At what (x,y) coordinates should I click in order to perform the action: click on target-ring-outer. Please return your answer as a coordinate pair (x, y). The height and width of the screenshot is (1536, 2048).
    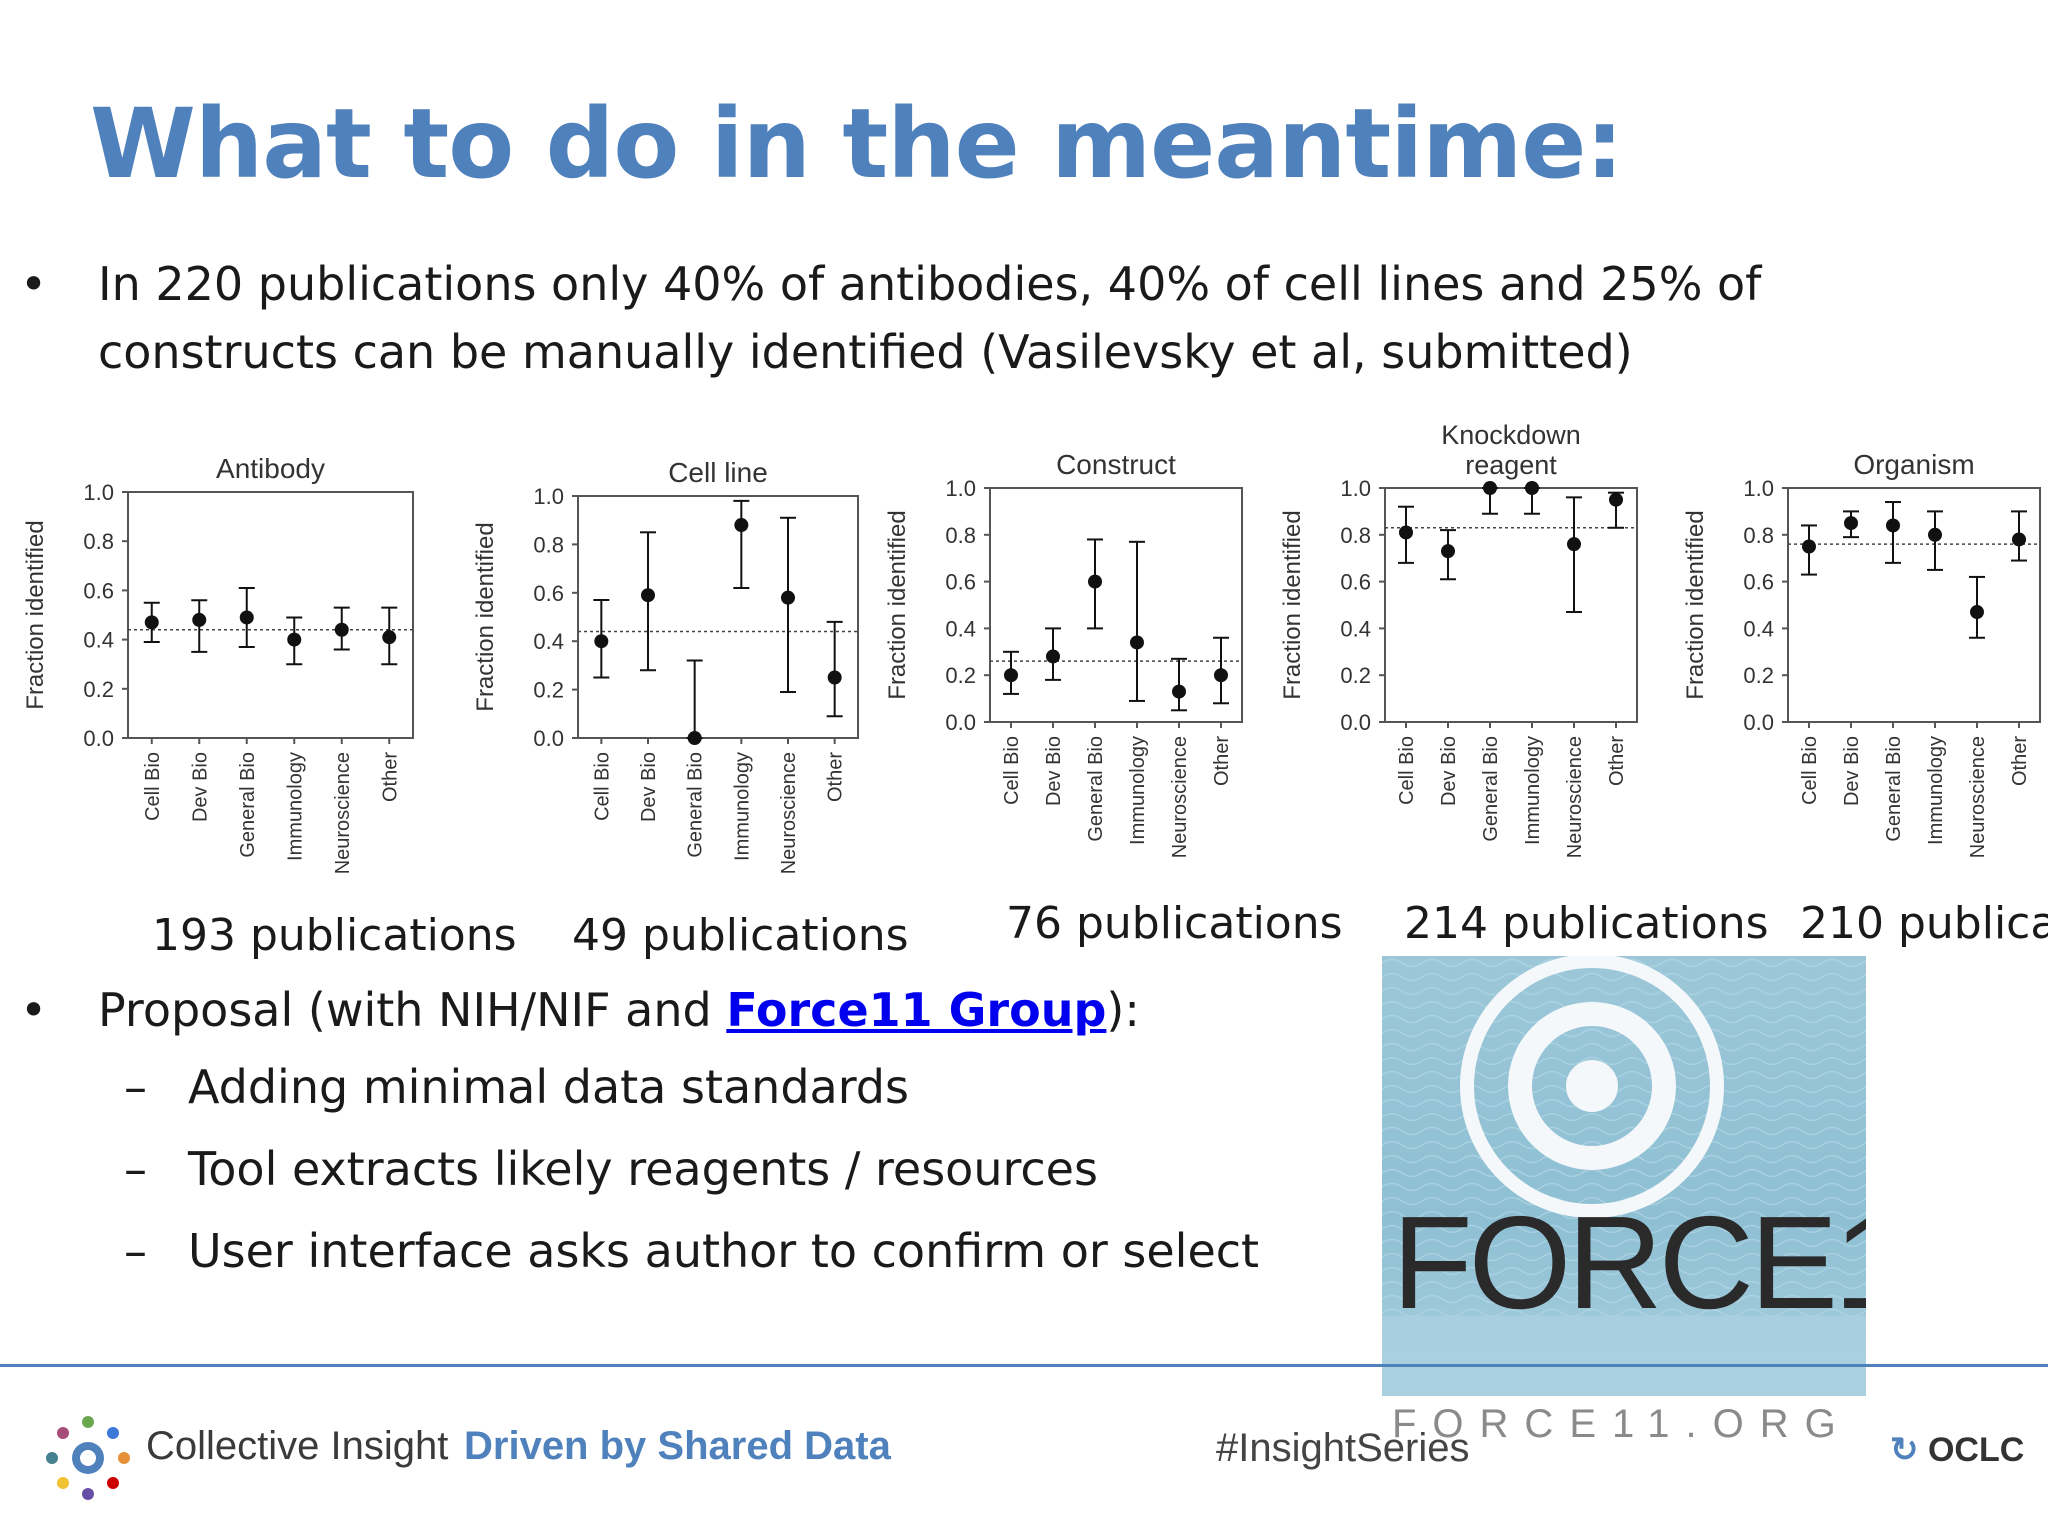
    Looking at the image, I should click on (1592, 1087).